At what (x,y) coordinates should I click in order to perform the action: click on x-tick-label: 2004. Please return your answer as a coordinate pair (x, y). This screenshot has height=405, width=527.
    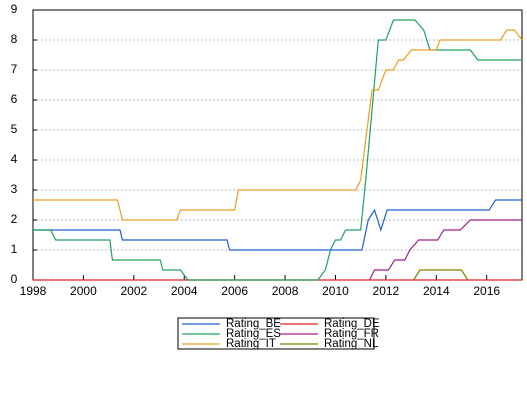
    Looking at the image, I should click on (184, 291).